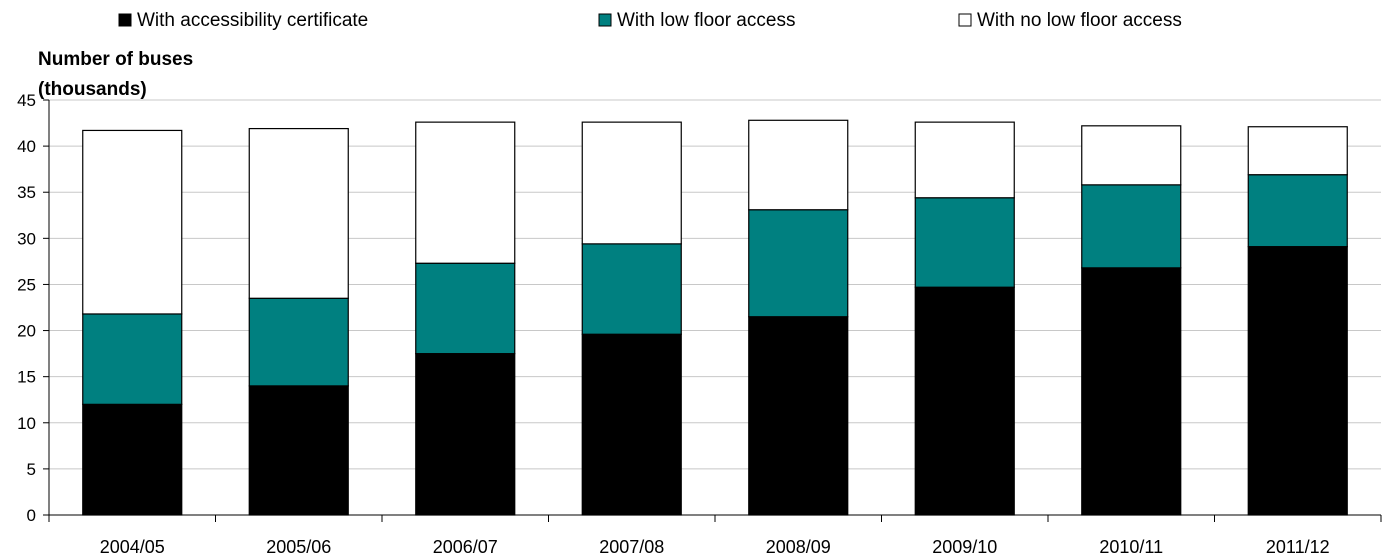 This screenshot has height=559, width=1389. Describe the element at coordinates (31, 515) in the screenshot. I see `y-tick-label: 0` at that location.